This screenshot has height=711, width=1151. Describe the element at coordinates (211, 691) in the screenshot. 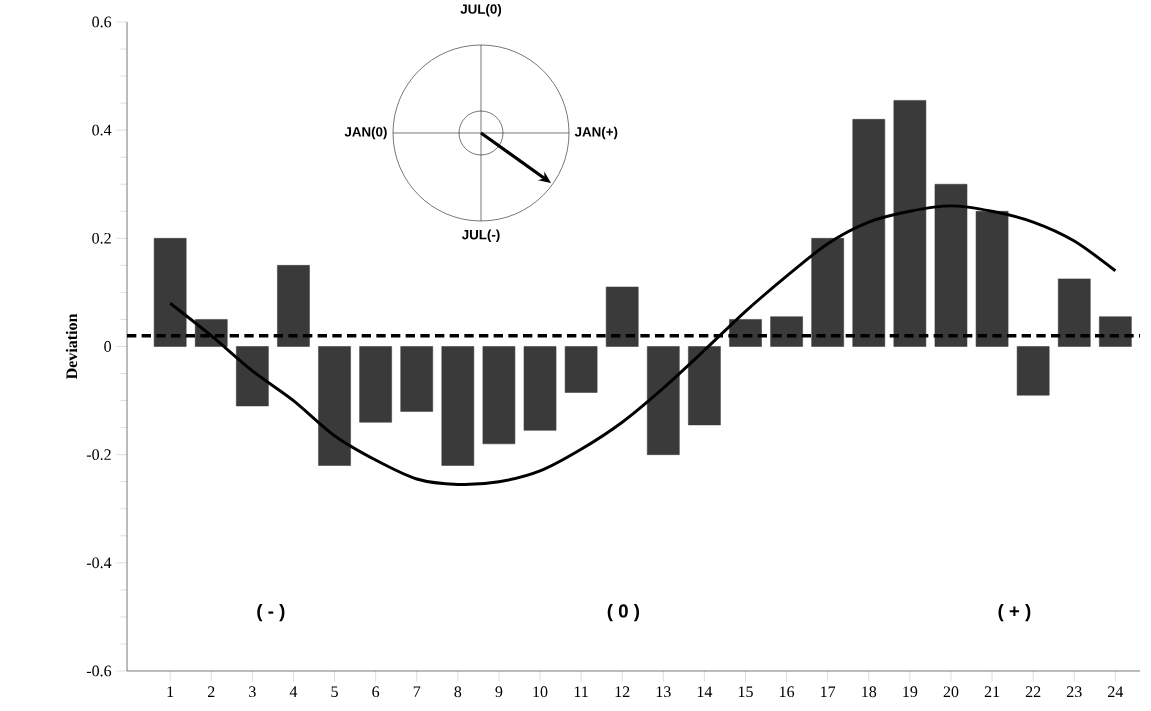

I see `x-tick-label: 2` at that location.